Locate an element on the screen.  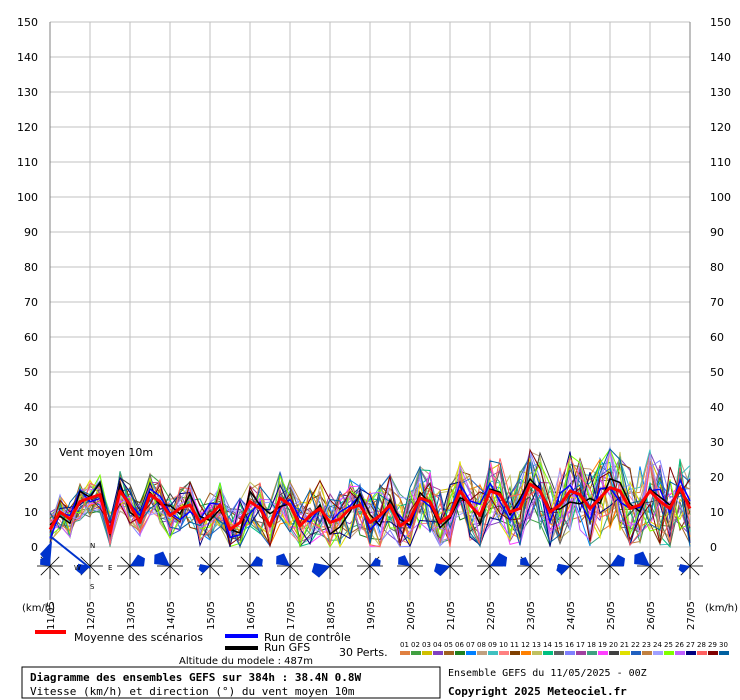
pert-legend-id: 01 is located at coordinates (404, 645).